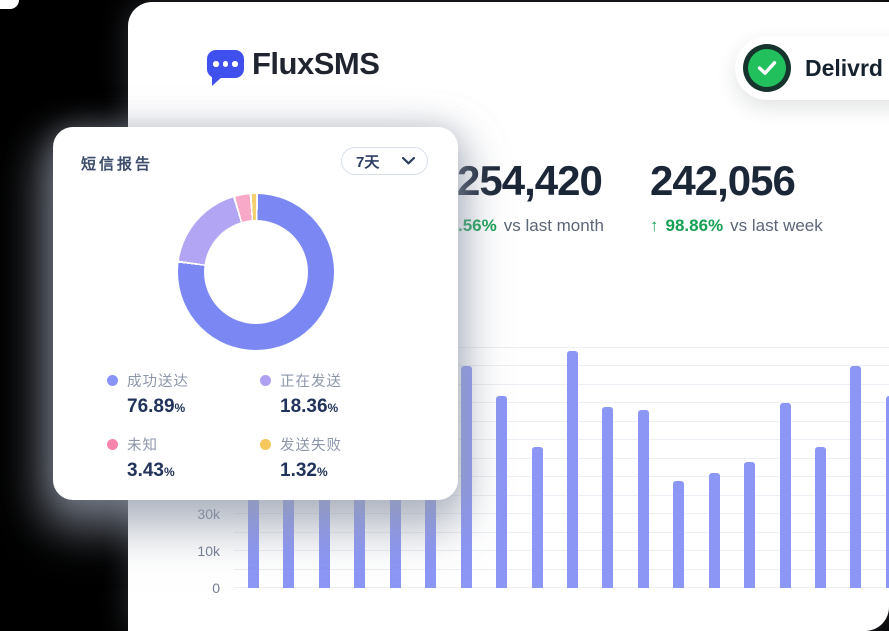 The width and height of the screenshot is (889, 631). What do you see at coordinates (408, 161) in the screenshot?
I see `chevron-down-icon` at bounding box center [408, 161].